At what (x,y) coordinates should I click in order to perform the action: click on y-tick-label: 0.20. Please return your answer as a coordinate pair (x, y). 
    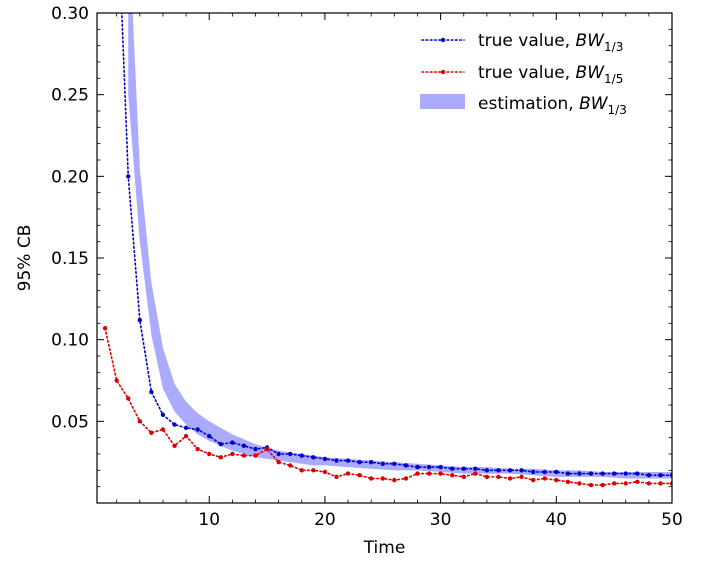
    Looking at the image, I should click on (70, 177).